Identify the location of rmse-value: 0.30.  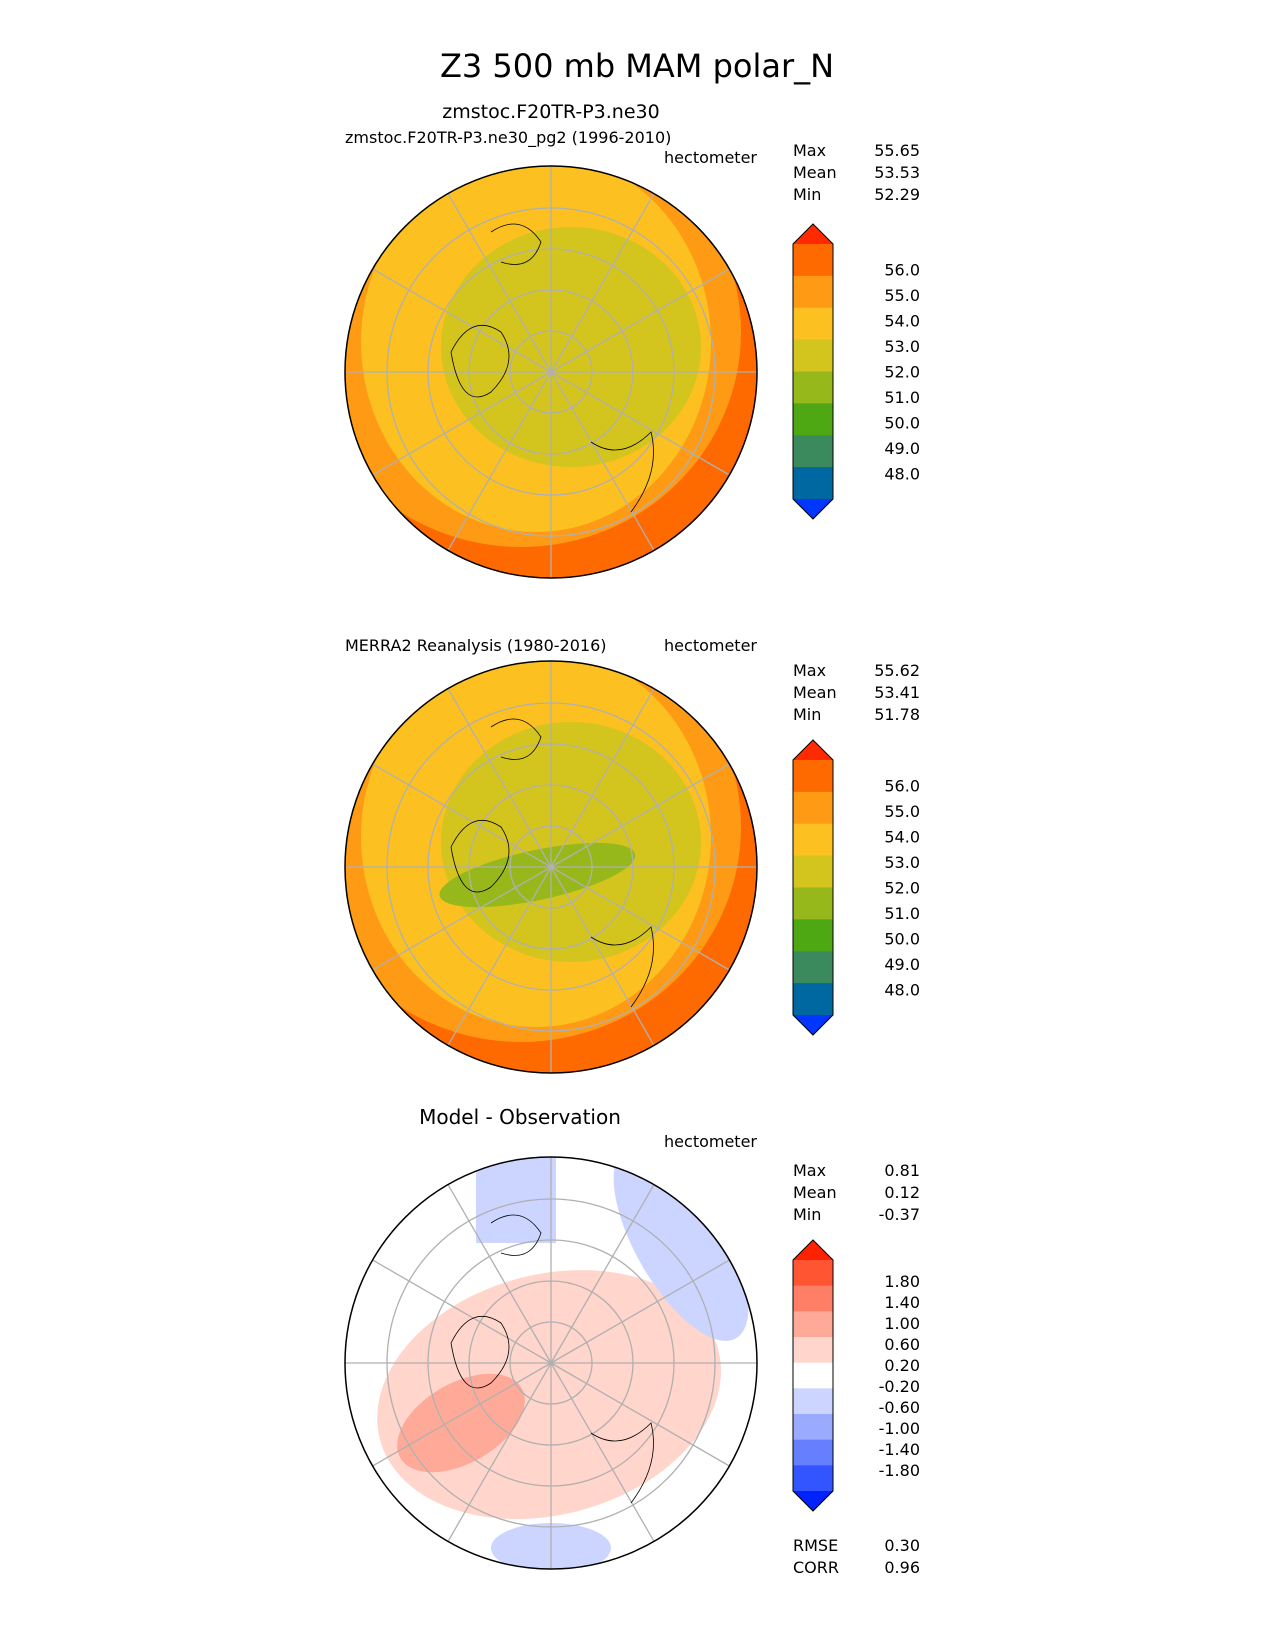
(902, 1545).